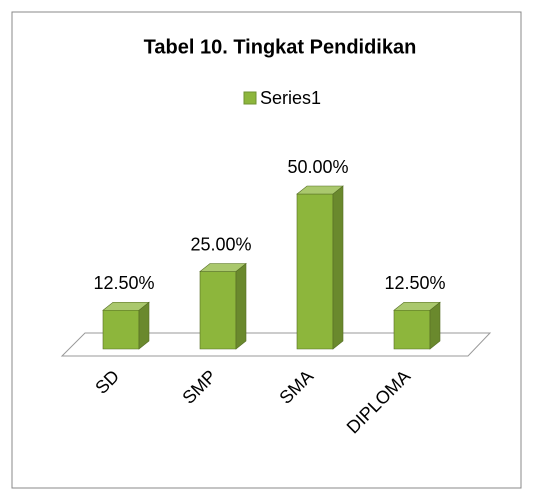 This screenshot has height=494, width=534. What do you see at coordinates (220, 244) in the screenshot?
I see `data-label: 25.00%` at bounding box center [220, 244].